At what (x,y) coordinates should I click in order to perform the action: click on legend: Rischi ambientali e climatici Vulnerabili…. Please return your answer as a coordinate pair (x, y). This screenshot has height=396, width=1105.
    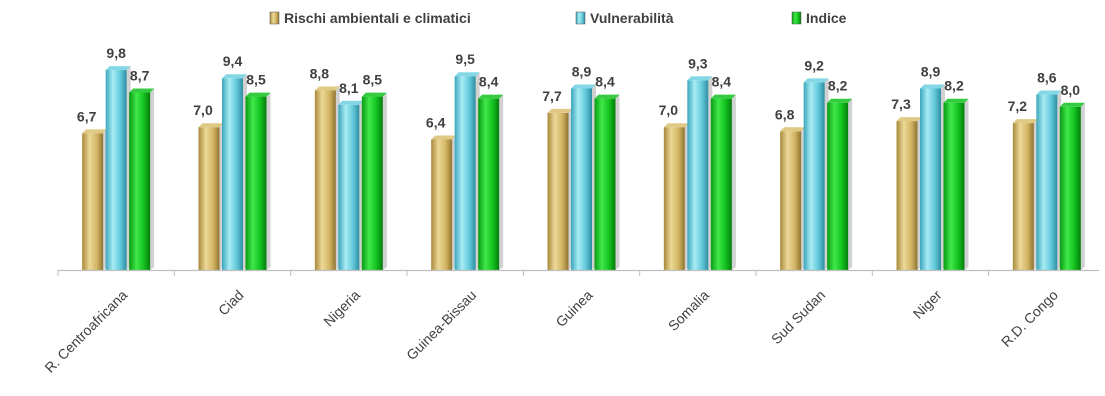
    Looking at the image, I should click on (558, 18).